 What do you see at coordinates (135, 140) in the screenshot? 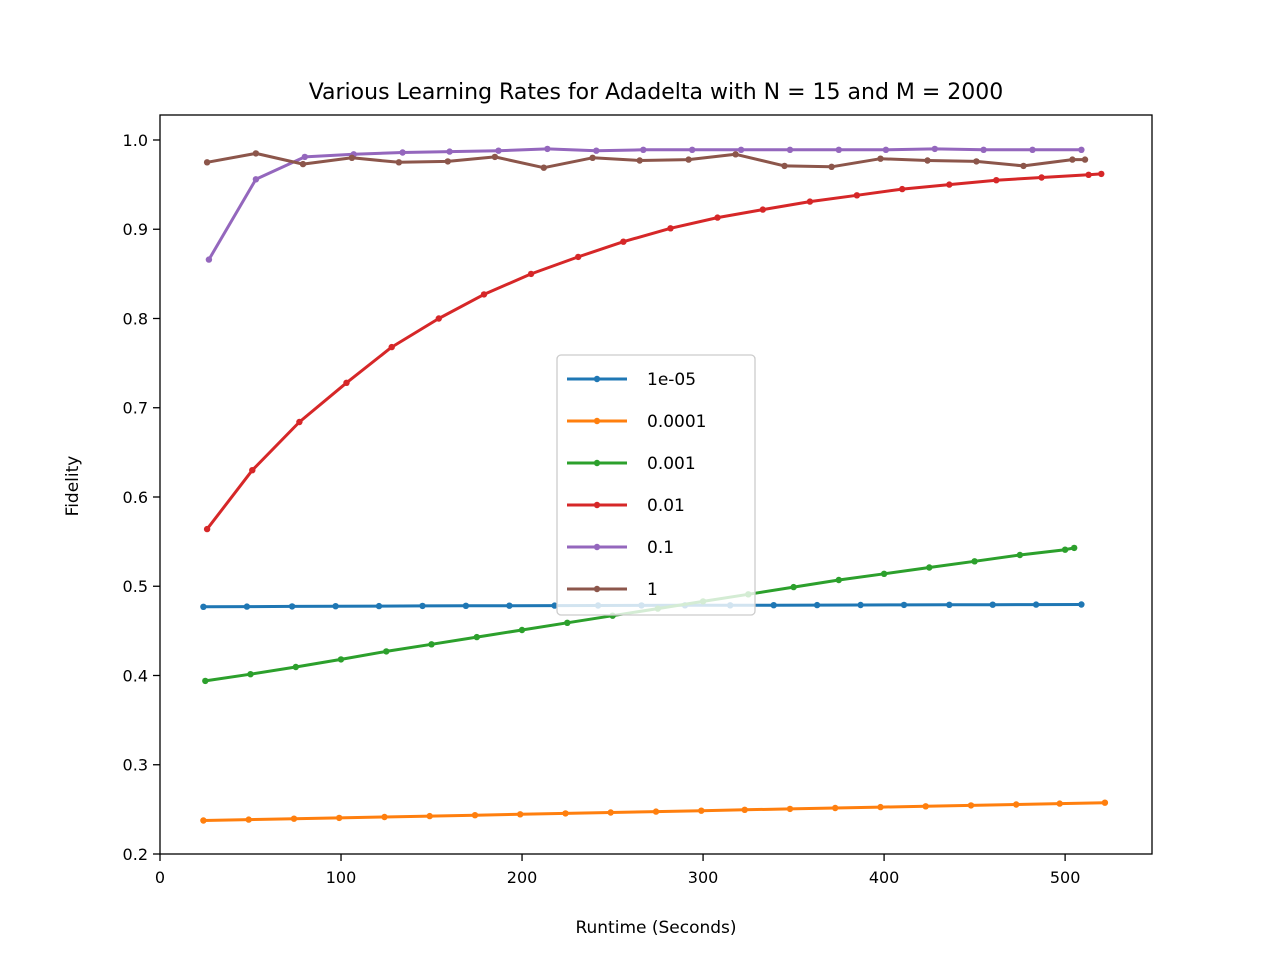
I see `y-tick-label: 1.0` at bounding box center [135, 140].